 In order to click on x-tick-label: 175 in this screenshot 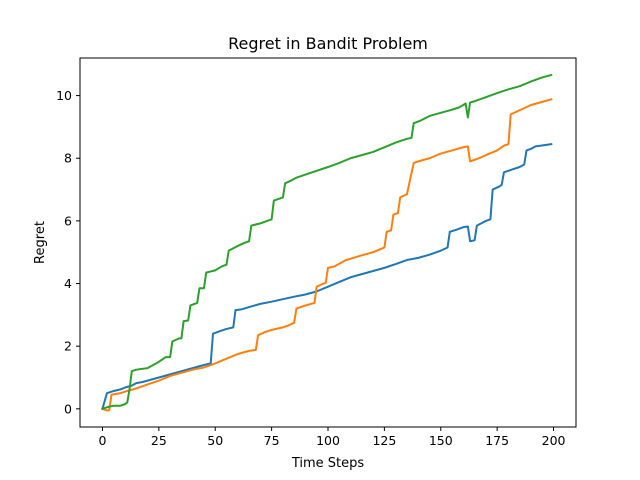, I will do `click(497, 440)`.